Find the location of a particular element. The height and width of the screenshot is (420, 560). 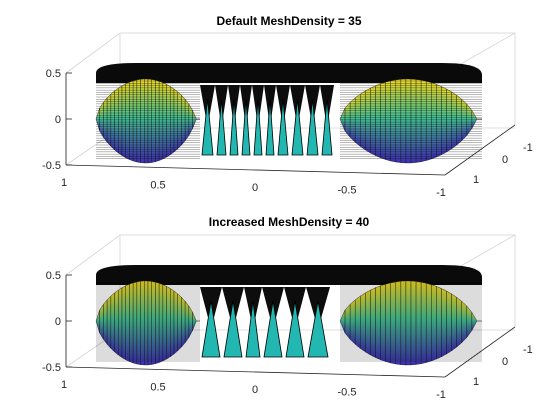

chart-title: Default MeshDensity = 35 is located at coordinates (288, 21).